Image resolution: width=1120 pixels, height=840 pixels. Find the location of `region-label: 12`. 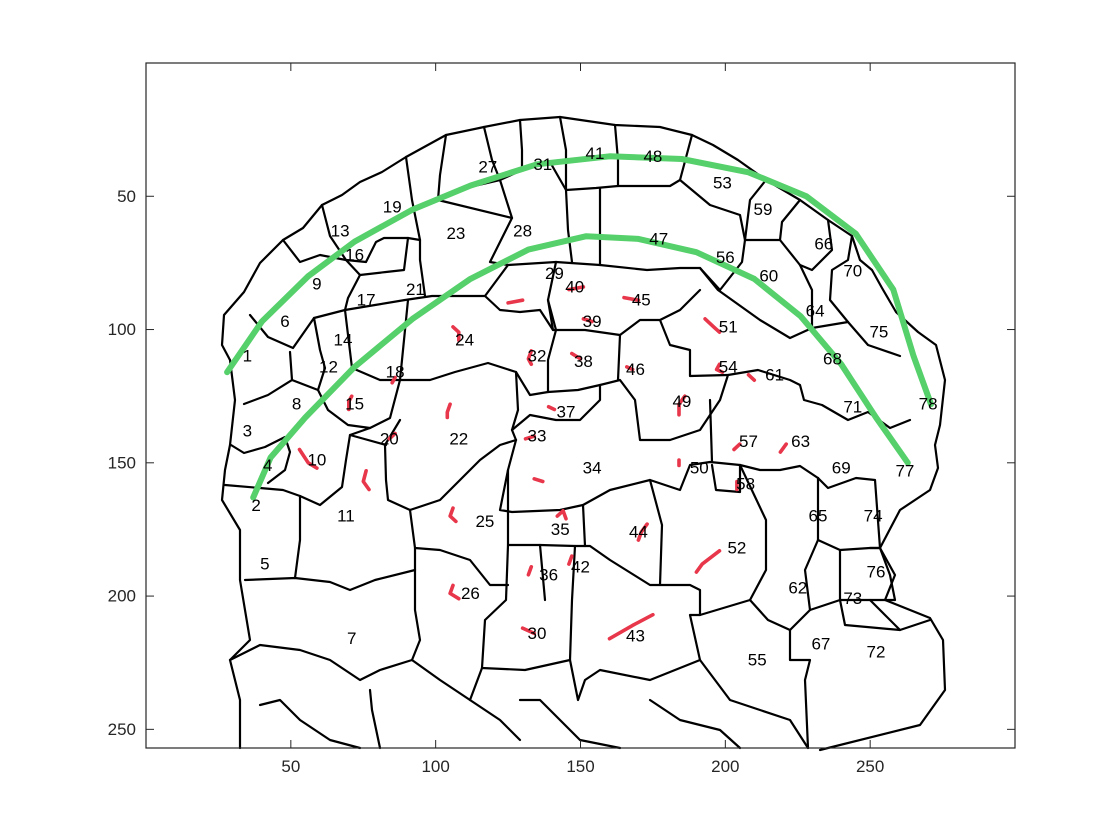

region-label: 12 is located at coordinates (328, 366).